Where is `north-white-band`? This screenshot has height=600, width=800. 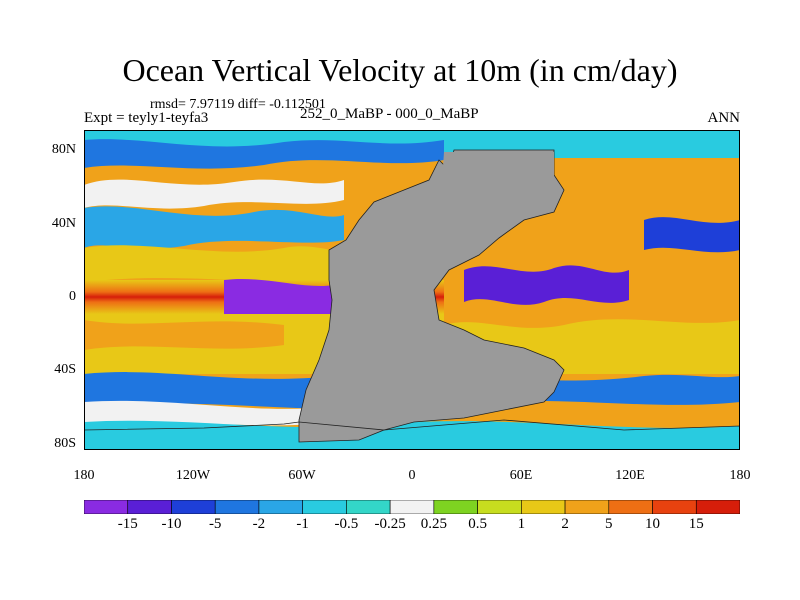 north-white-band is located at coordinates (214, 194).